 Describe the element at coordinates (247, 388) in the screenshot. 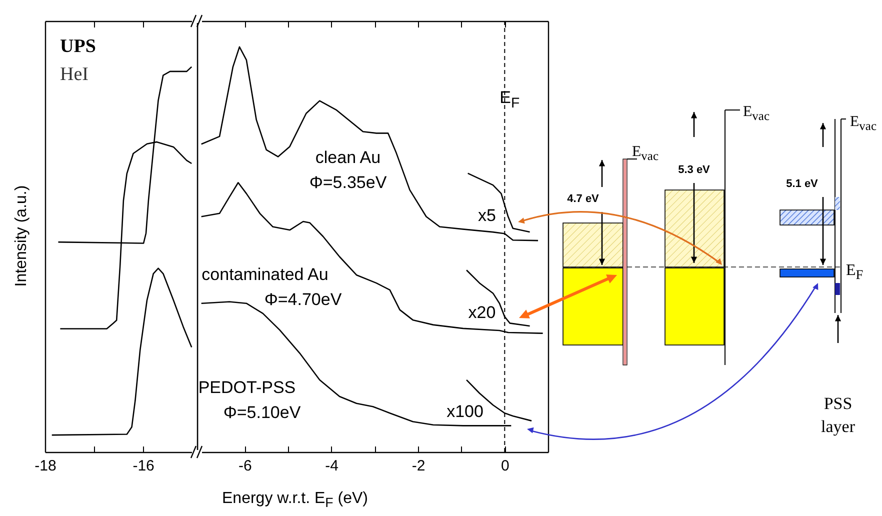

I see `series-label: PEDOT-PSS` at that location.